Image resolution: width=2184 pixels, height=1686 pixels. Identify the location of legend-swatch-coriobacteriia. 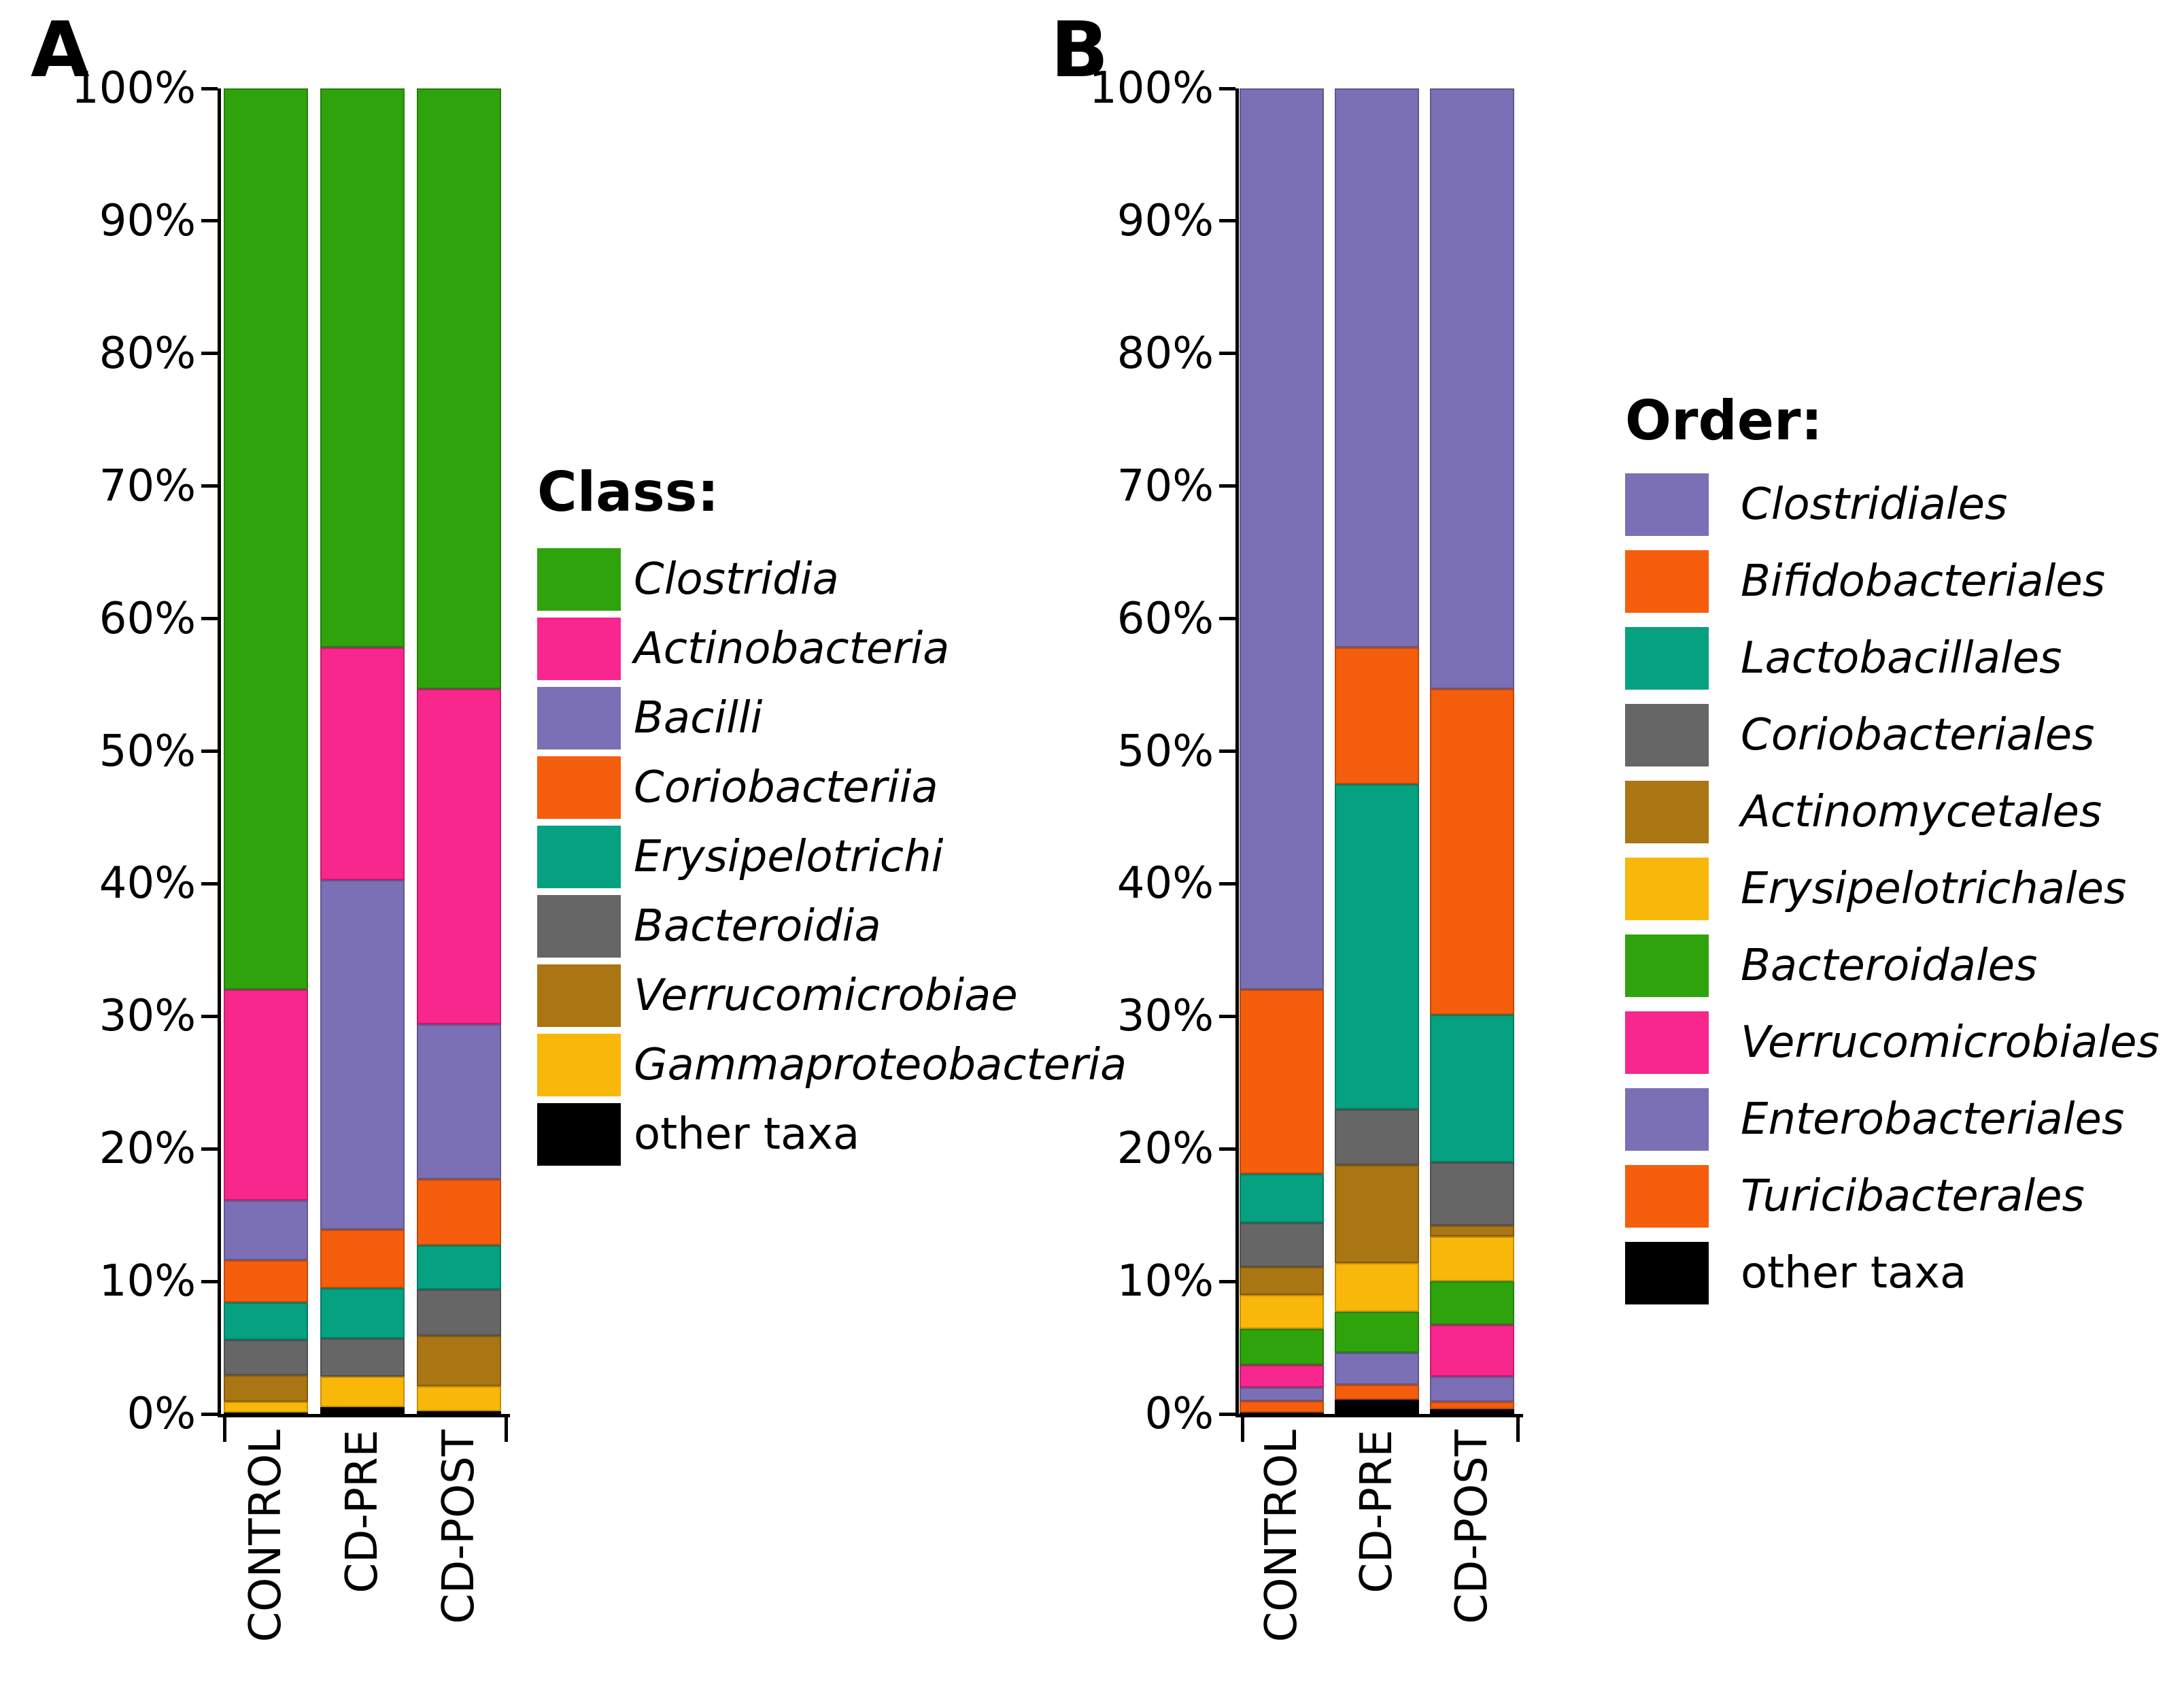
(579, 787).